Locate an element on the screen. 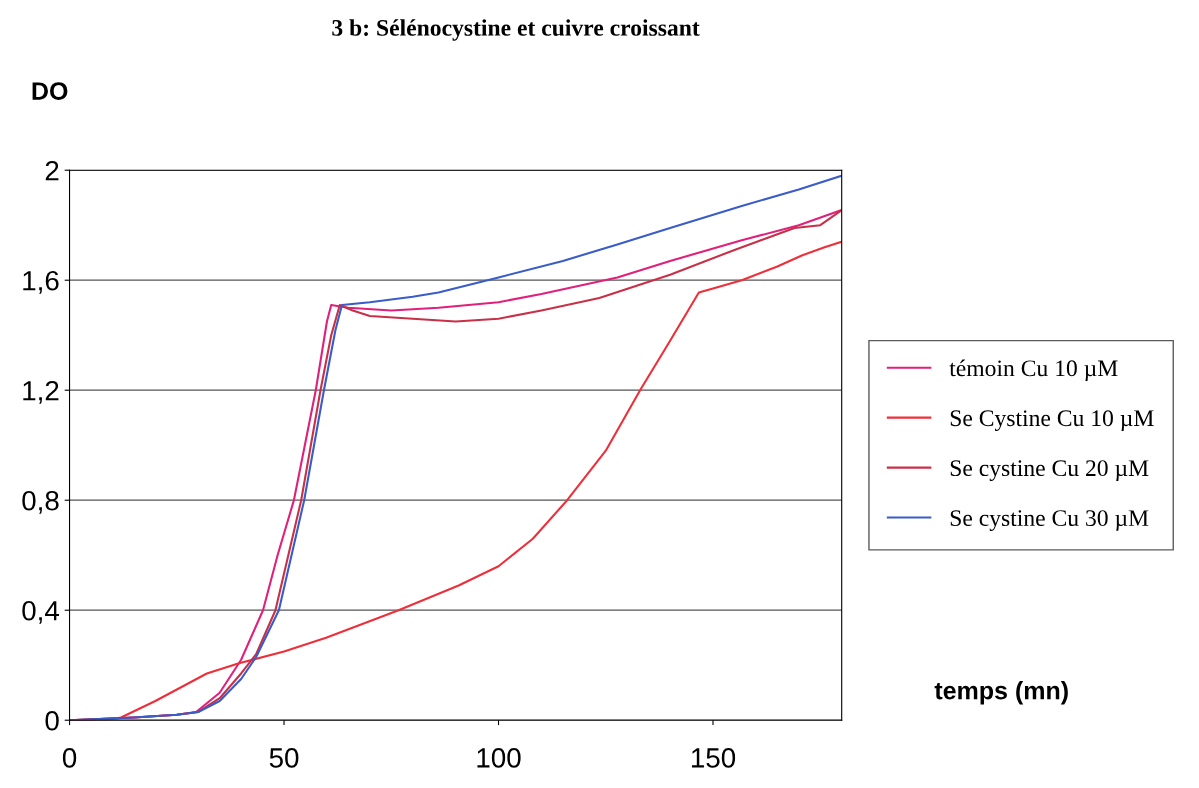 This screenshot has width=1199, height=788. y-tick-label: 2 is located at coordinates (52, 170).